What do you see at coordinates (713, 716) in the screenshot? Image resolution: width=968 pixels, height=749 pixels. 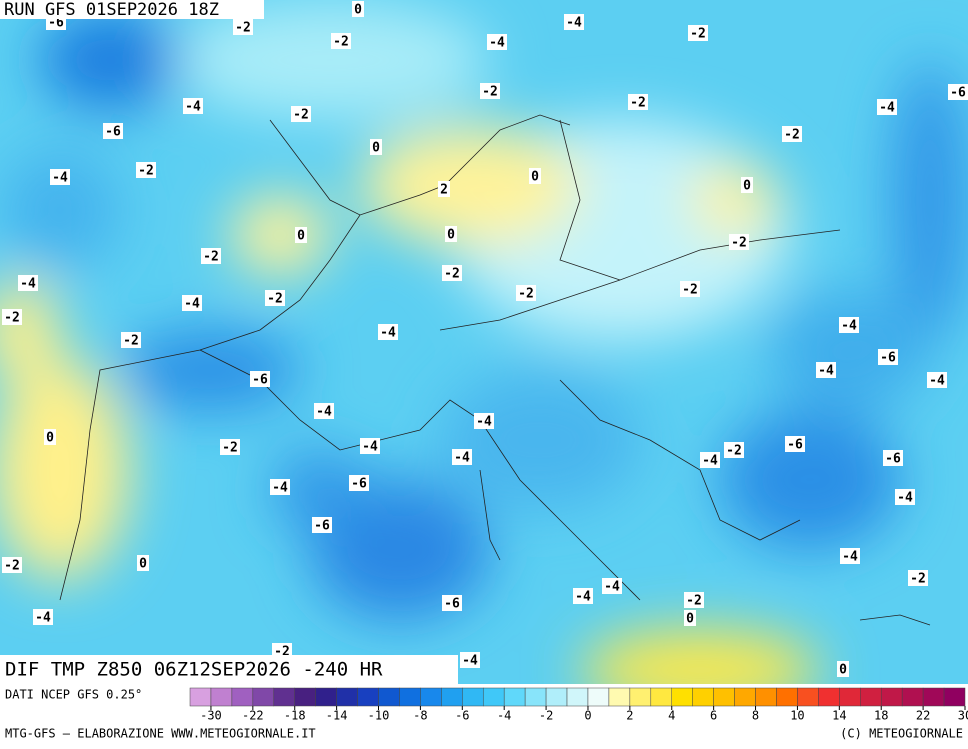 I see `colorbar-tick-label: 6` at bounding box center [713, 716].